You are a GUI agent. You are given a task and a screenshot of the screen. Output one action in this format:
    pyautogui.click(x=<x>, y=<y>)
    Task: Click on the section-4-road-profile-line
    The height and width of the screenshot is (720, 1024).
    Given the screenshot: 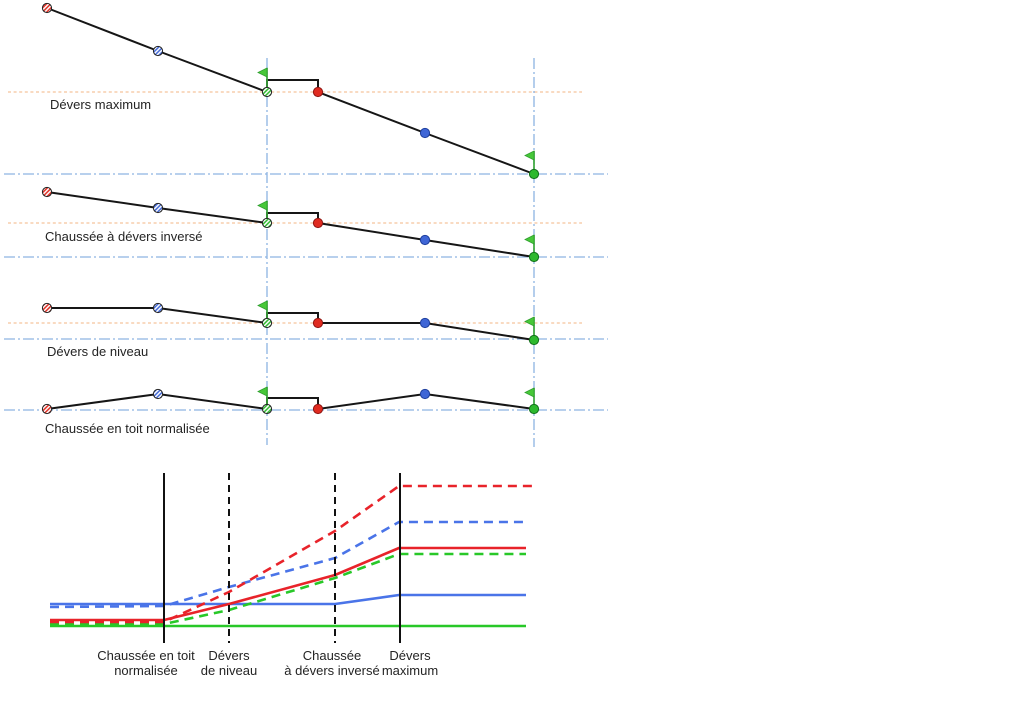 What is the action you would take?
    pyautogui.click(x=290, y=401)
    